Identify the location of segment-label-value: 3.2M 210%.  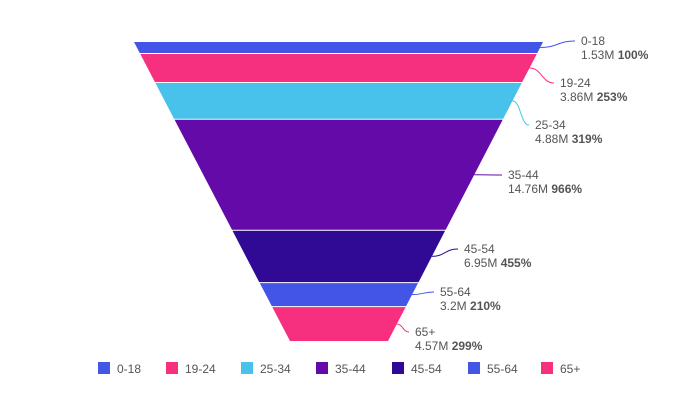
(470, 306).